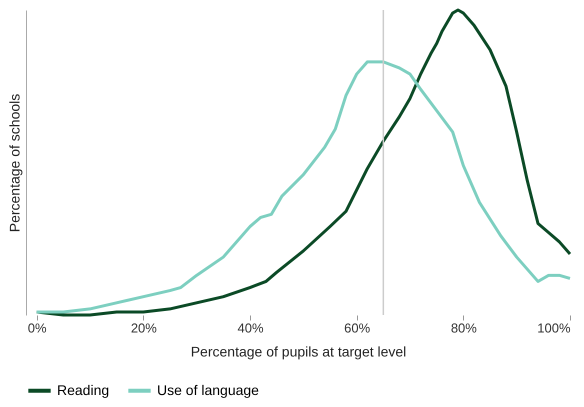 This screenshot has height=407, width=584. I want to click on legend-label: Use of language, so click(208, 390).